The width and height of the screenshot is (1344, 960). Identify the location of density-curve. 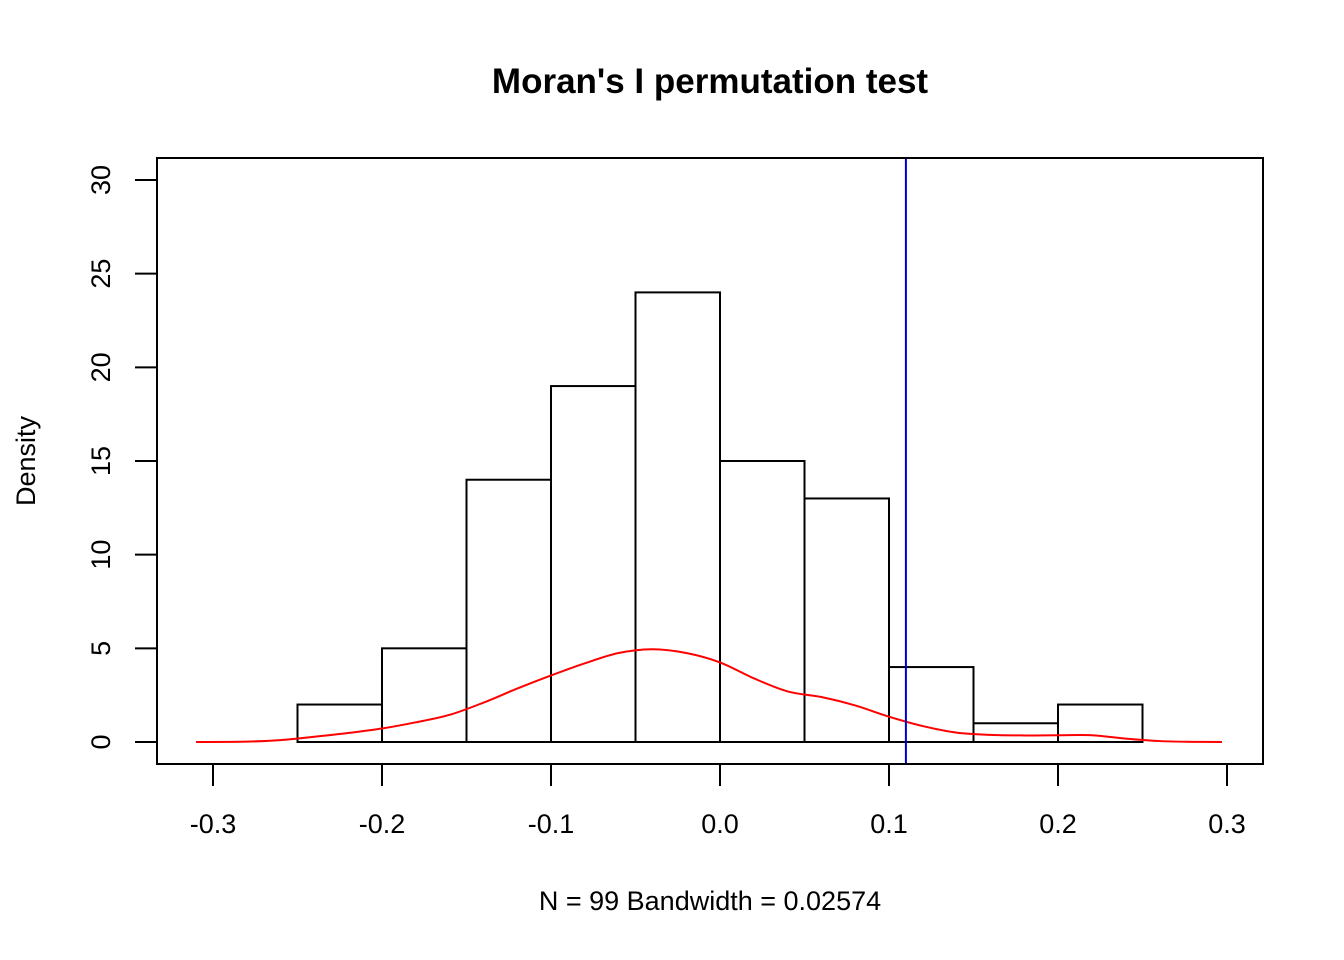
(709, 695).